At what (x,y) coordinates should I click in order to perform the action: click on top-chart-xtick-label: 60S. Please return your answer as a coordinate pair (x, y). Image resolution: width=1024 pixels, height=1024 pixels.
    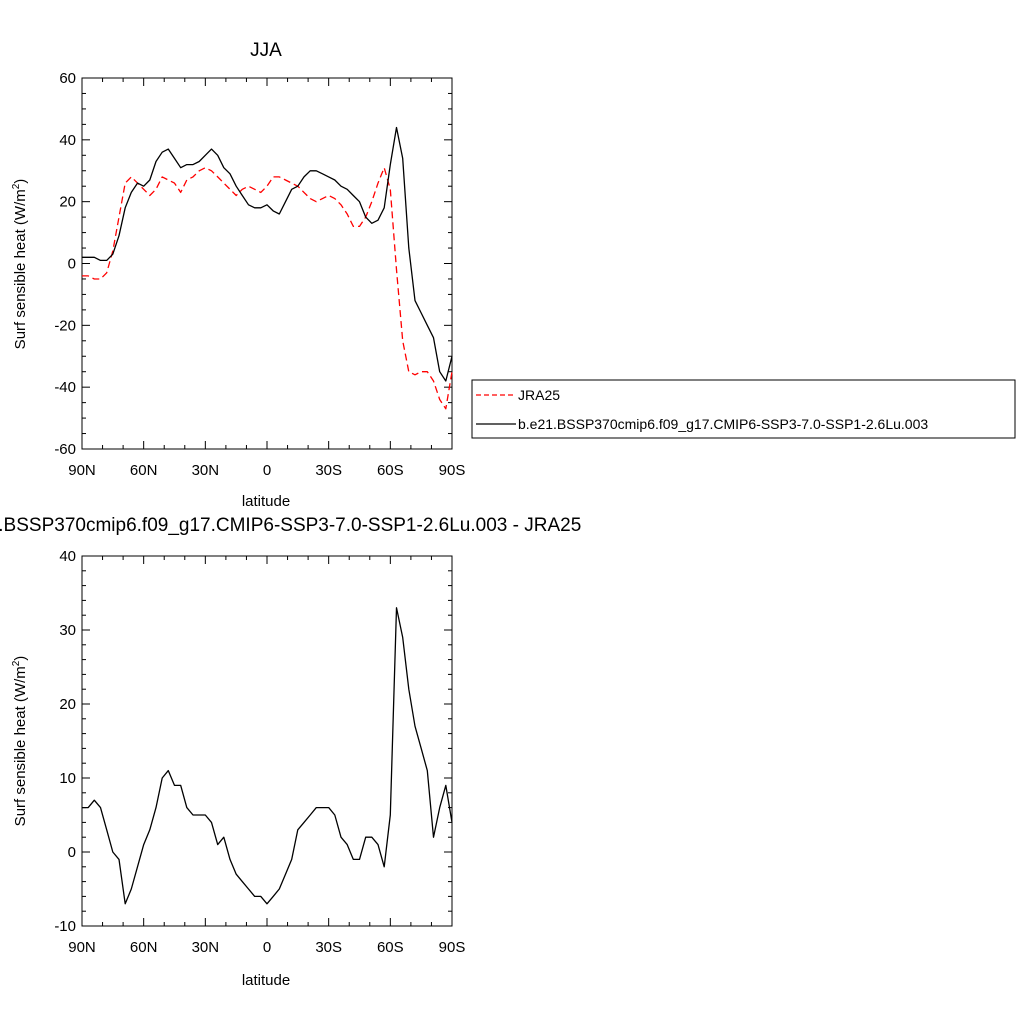
    Looking at the image, I should click on (390, 470).